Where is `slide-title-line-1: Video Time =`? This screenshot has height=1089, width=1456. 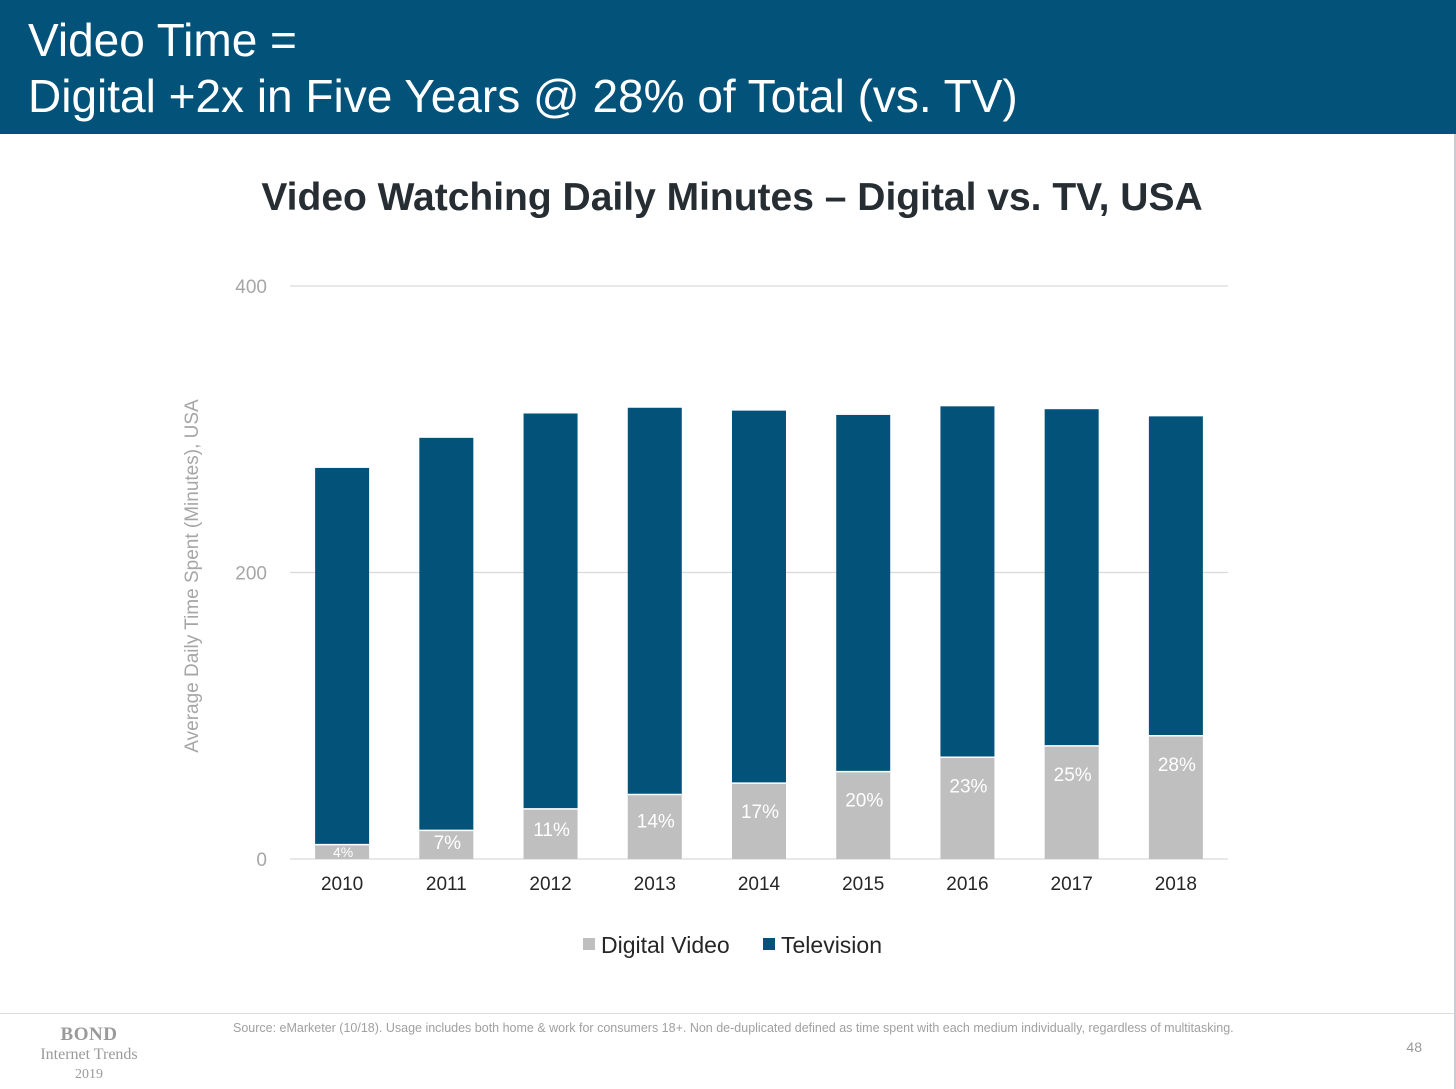
slide-title-line-1: Video Time = is located at coordinates (162, 40).